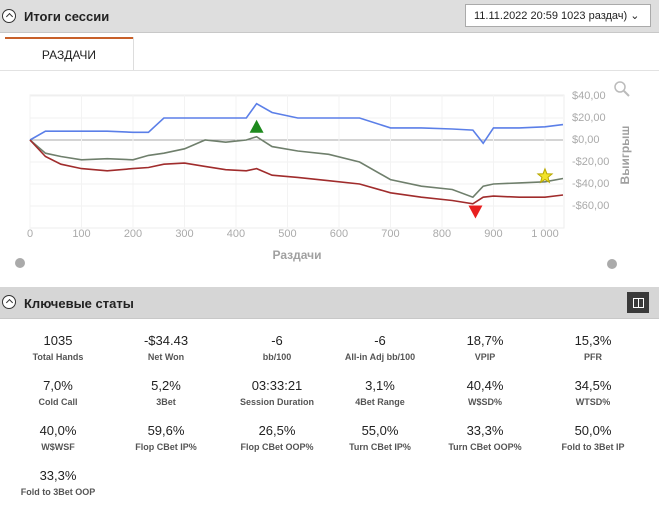 Image resolution: width=659 pixels, height=508 pixels. I want to click on zoom-icon-handle, so click(626, 93).